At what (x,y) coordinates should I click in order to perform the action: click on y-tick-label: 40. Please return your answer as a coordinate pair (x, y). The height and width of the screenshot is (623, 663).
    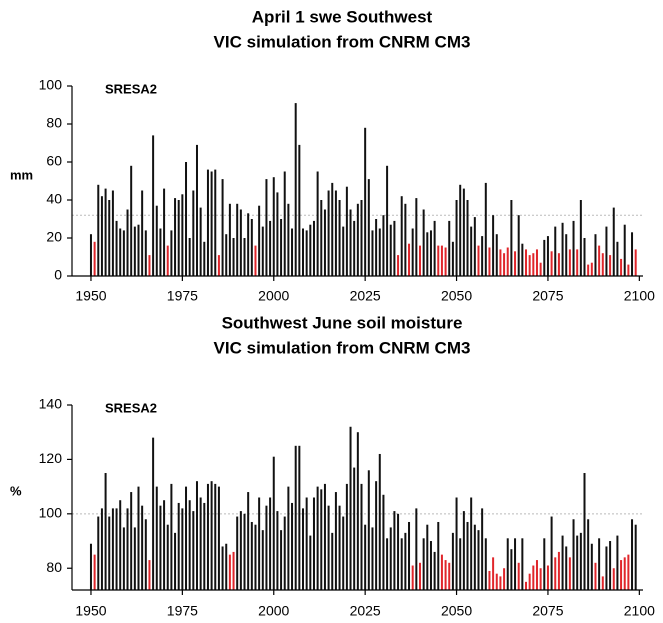
    Looking at the image, I should click on (54, 199).